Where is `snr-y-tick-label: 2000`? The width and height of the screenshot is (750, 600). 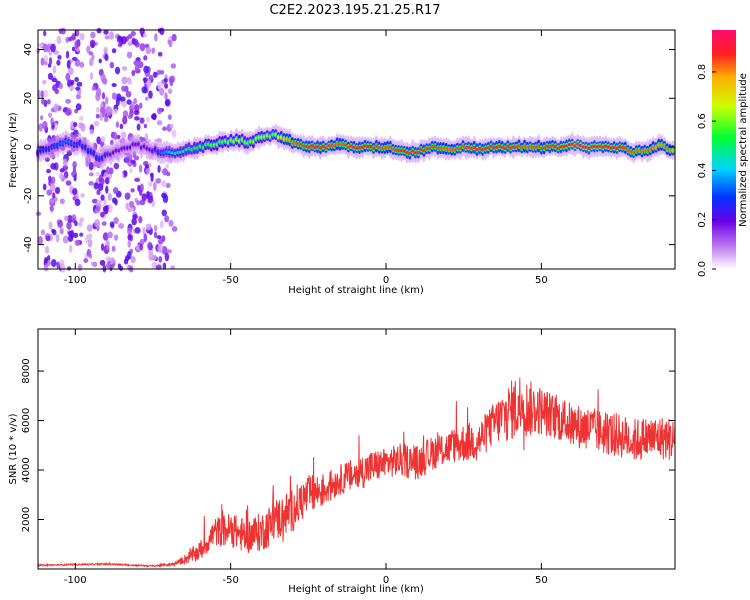
snr-y-tick-label: 2000 is located at coordinates (26, 519).